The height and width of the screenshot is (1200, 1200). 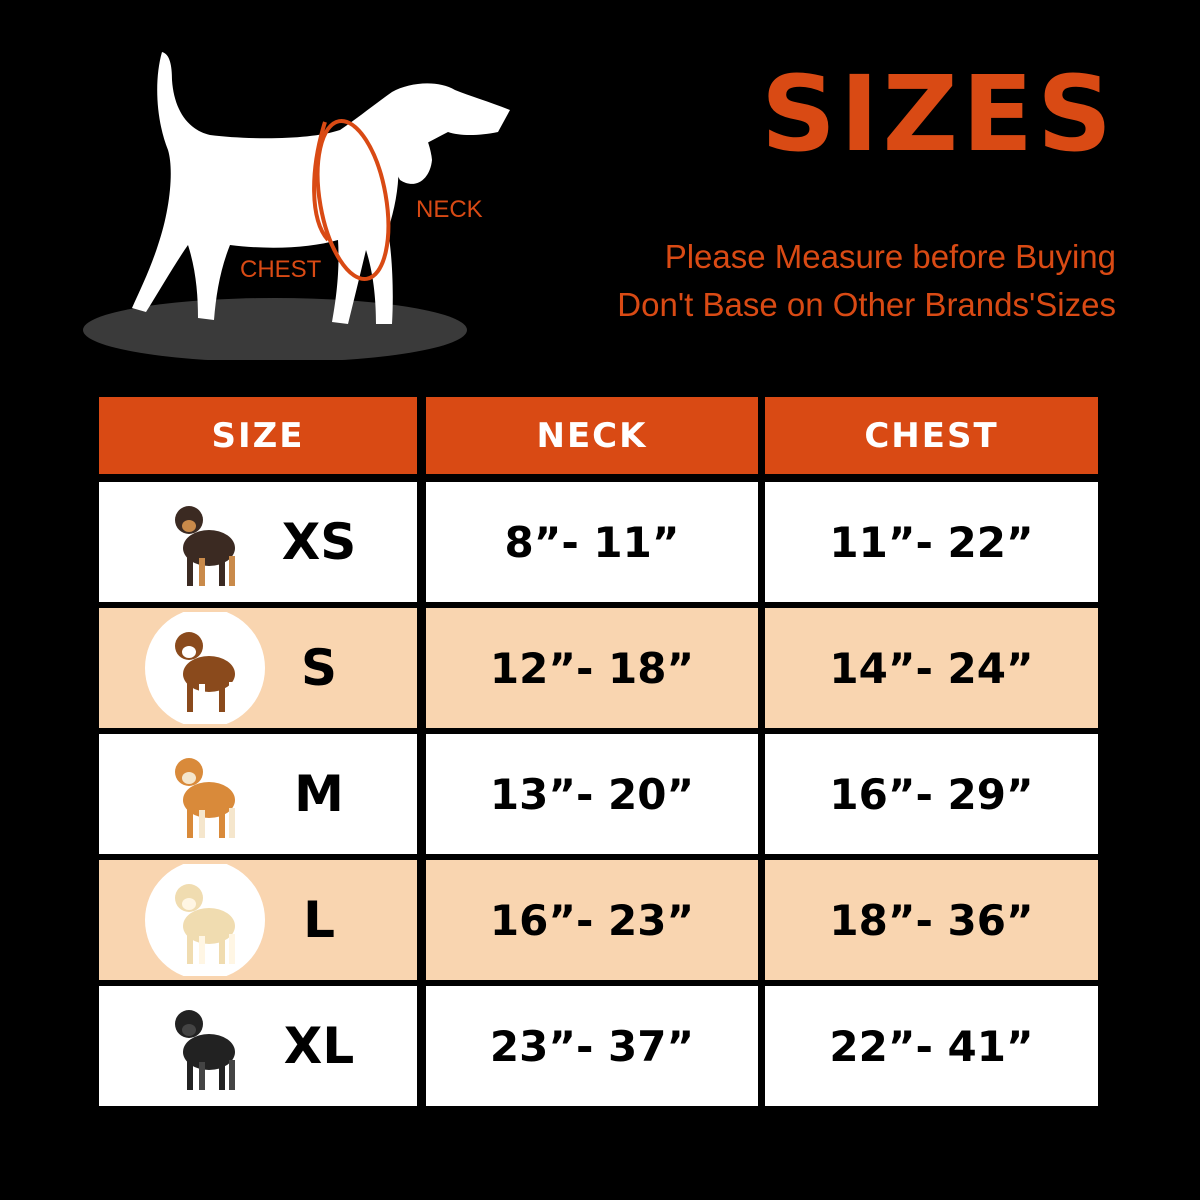 I want to click on neck-cell: 23”- 37”, so click(x=592, y=1046).